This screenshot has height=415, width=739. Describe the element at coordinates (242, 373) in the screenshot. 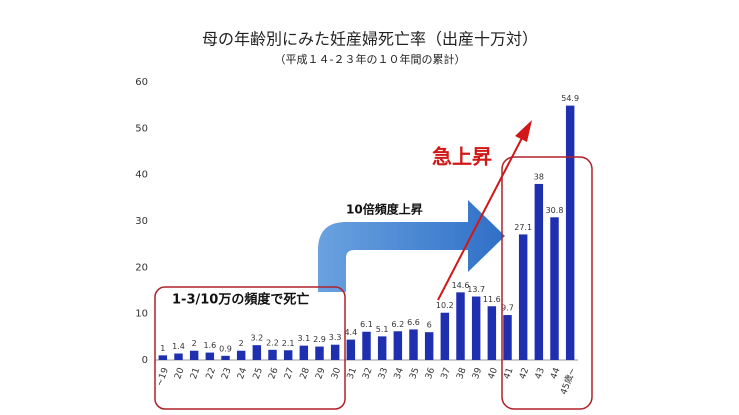

I see `x-tick-label: 24` at that location.